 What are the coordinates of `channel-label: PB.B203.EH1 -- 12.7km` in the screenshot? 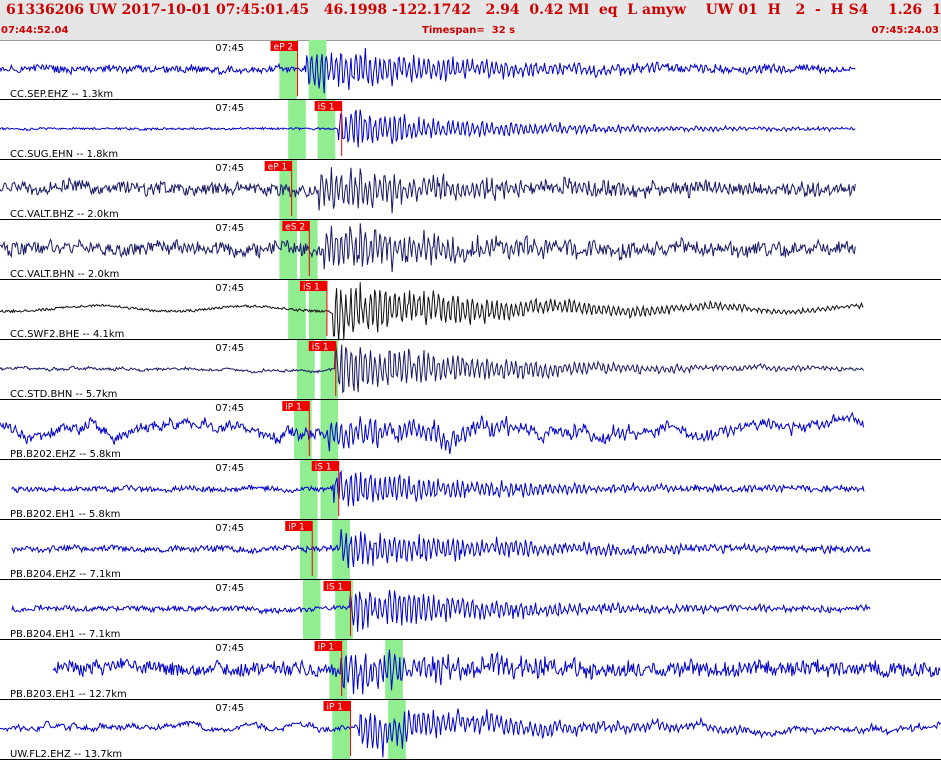 It's located at (68, 694).